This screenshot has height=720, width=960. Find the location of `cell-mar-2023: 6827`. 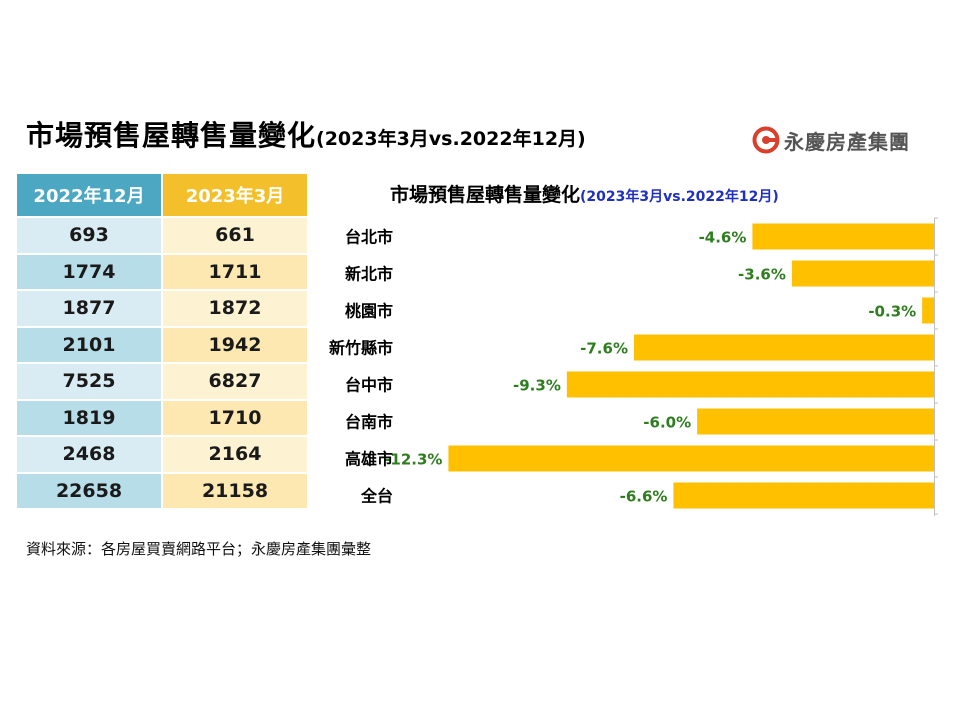

cell-mar-2023: 6827 is located at coordinates (235, 381).